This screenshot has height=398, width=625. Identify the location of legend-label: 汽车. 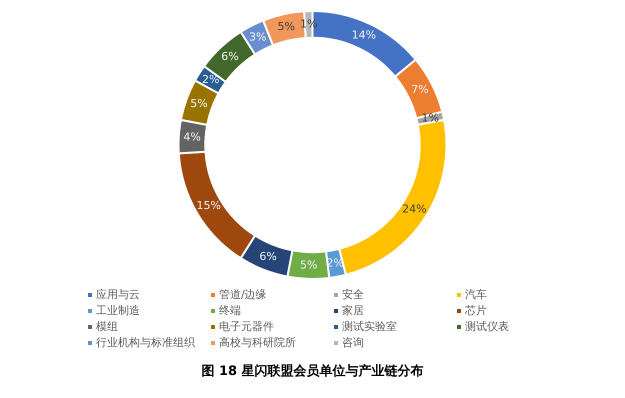
(476, 294).